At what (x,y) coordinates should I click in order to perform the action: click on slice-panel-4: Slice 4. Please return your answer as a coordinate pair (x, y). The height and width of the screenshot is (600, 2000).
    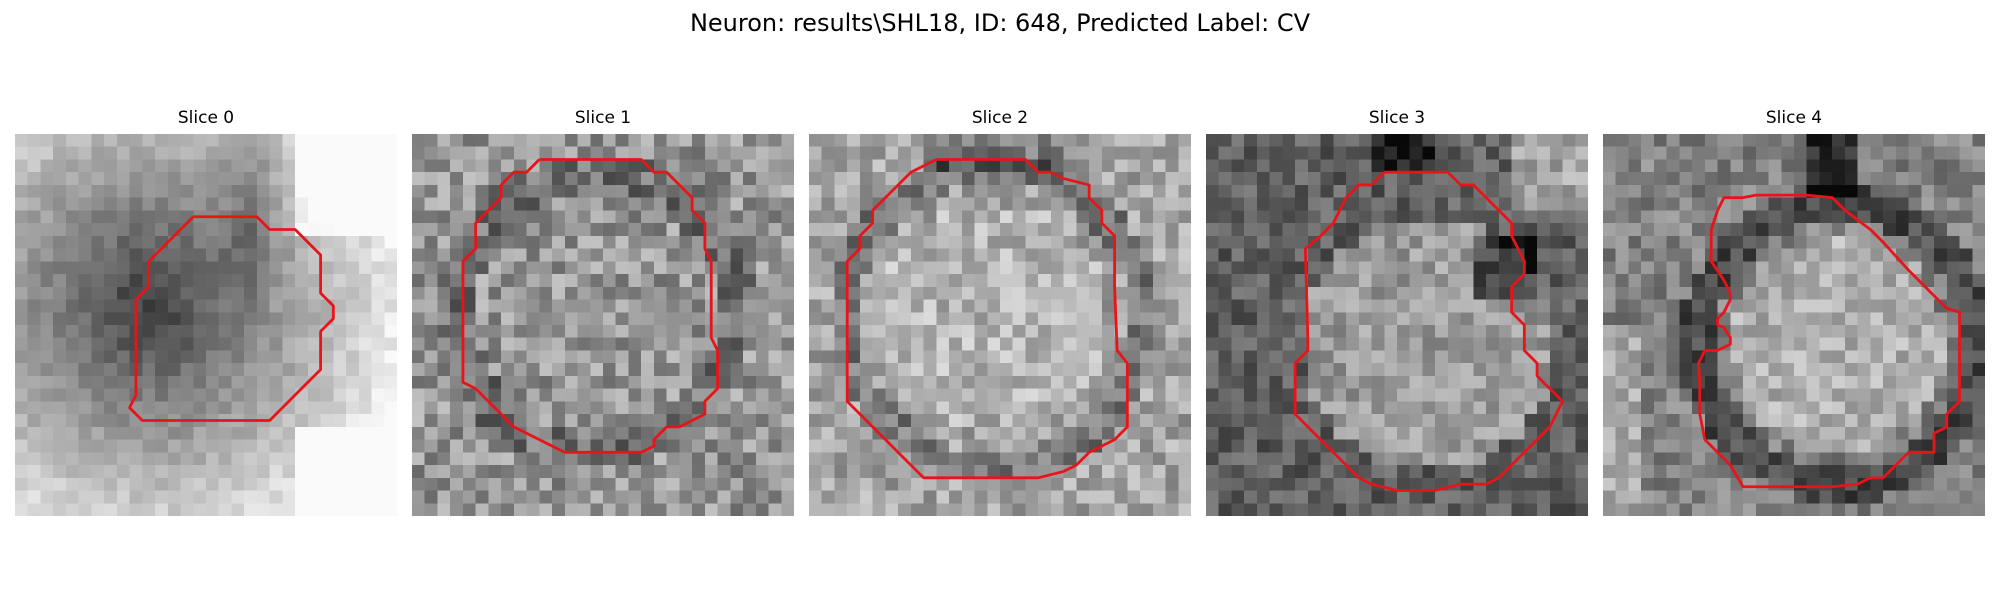
    Looking at the image, I should click on (1794, 311).